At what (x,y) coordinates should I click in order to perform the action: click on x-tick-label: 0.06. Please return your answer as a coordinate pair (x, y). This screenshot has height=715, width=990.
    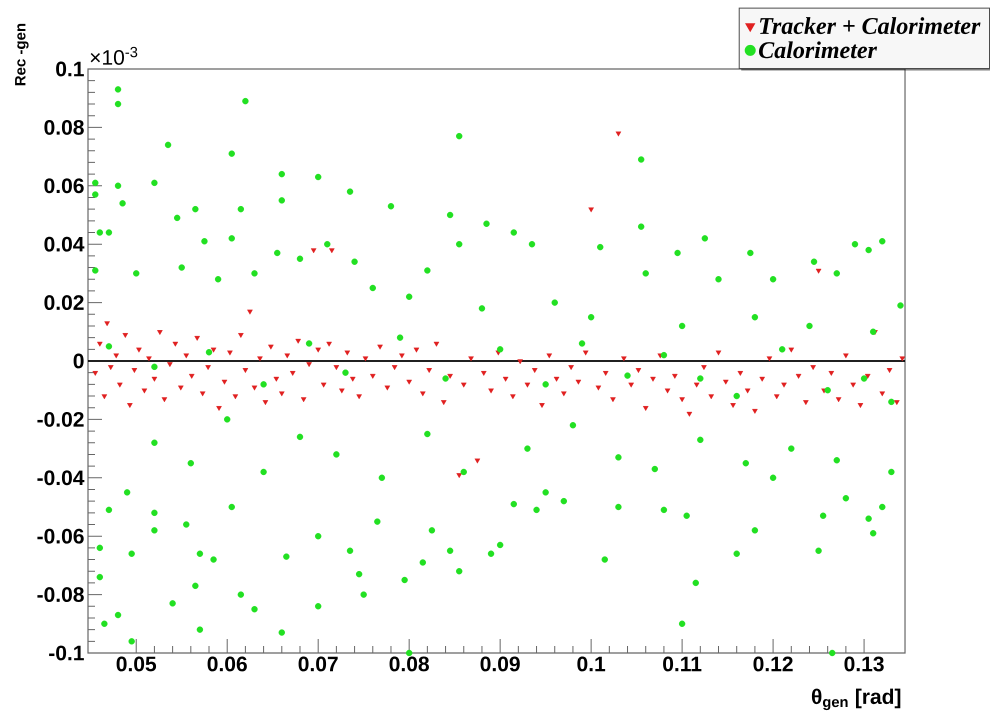
    Looking at the image, I should click on (227, 664).